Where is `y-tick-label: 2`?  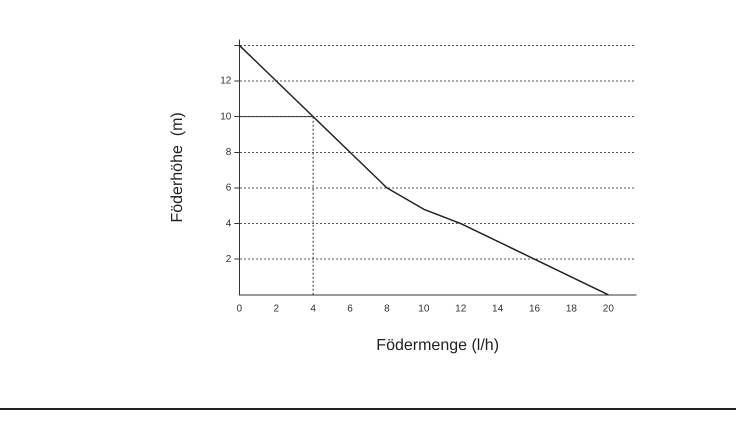
y-tick-label: 2 is located at coordinates (229, 259).